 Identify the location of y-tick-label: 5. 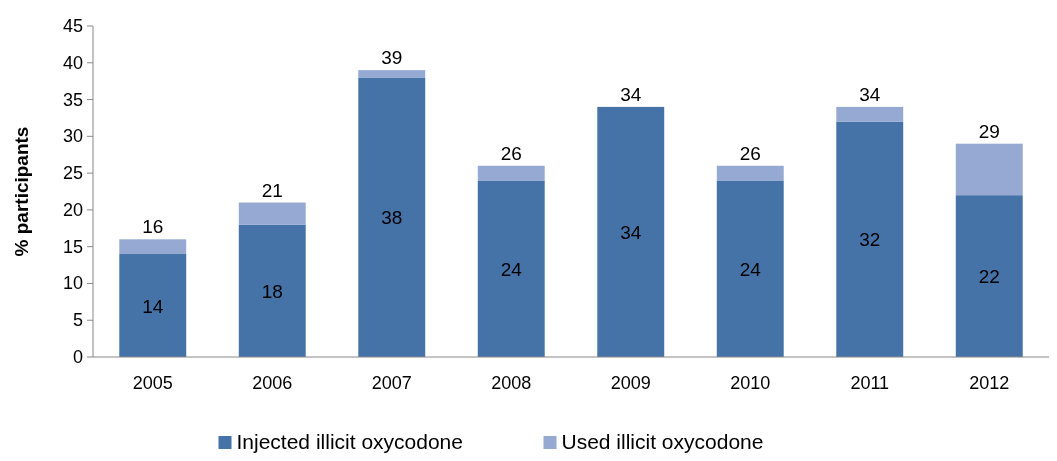
(77, 320).